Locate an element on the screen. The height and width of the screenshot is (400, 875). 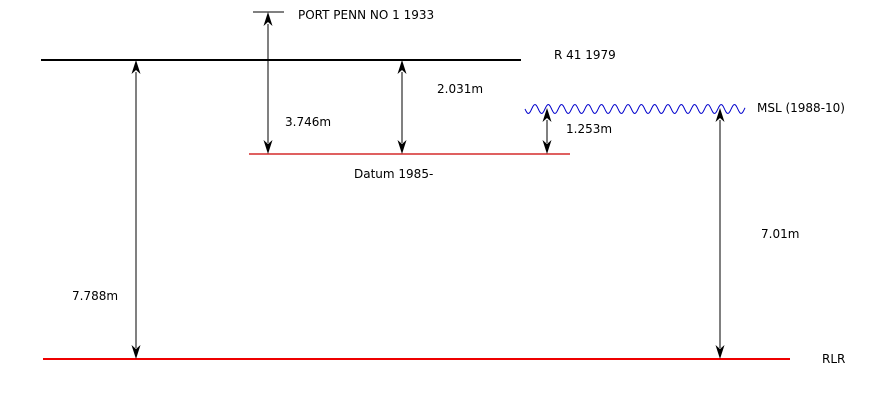
port-penn-to-datum-value: 3.746m is located at coordinates (308, 122).